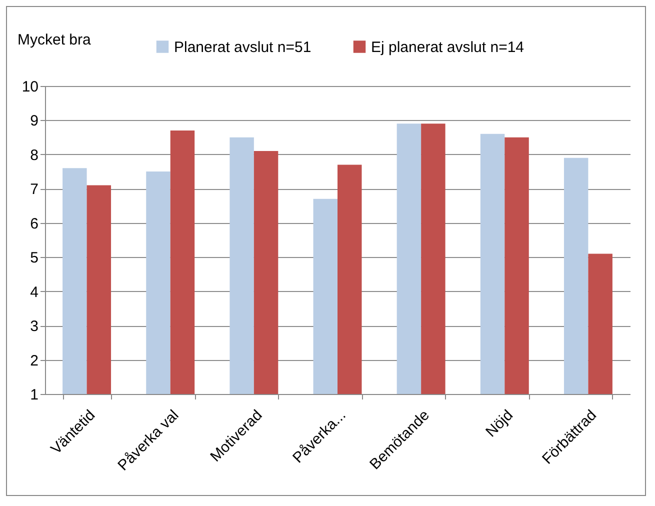 Image resolution: width=655 pixels, height=506 pixels. I want to click on y-tick-label: 3, so click(34, 327).